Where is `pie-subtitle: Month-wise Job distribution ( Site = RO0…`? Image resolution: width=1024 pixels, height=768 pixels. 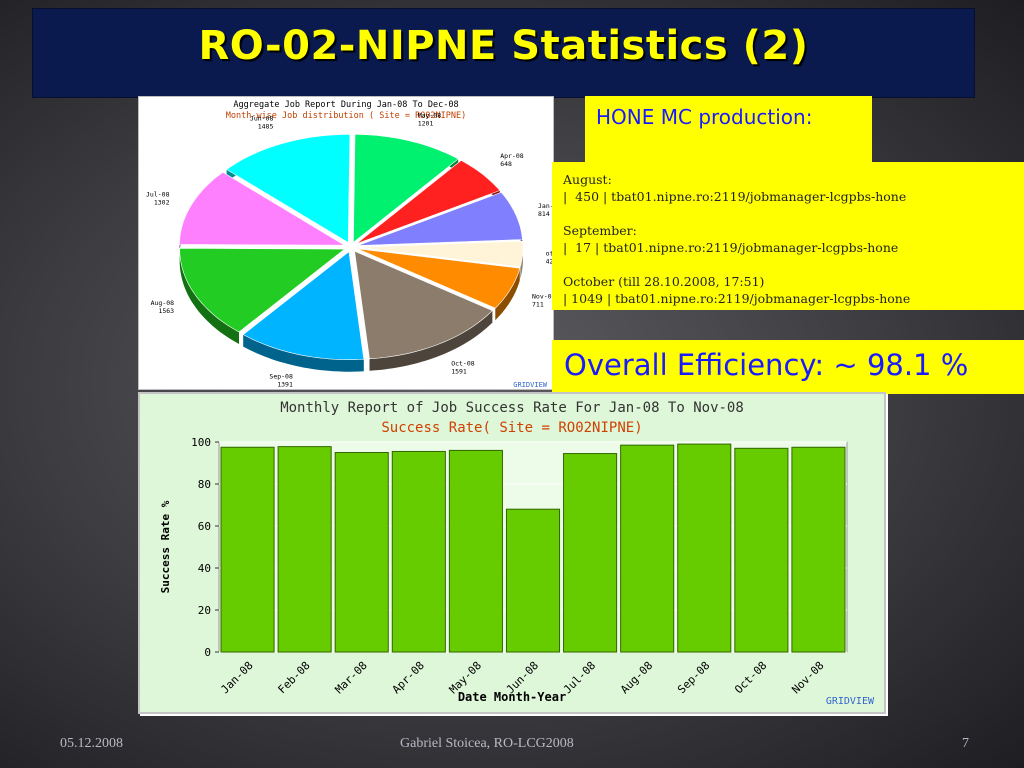
pie-subtitle: Month-wise Job distribution ( Site = RO0… is located at coordinates (346, 116).